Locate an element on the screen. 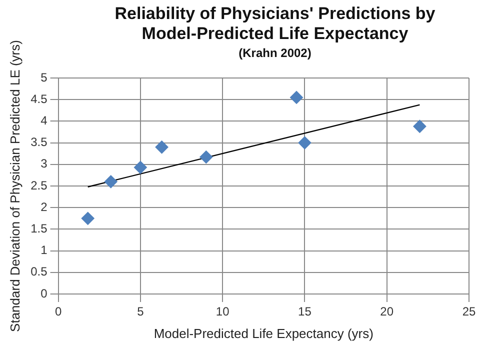 Image resolution: width=491 pixels, height=350 pixels. y-tick-label: 2 is located at coordinates (44, 207).